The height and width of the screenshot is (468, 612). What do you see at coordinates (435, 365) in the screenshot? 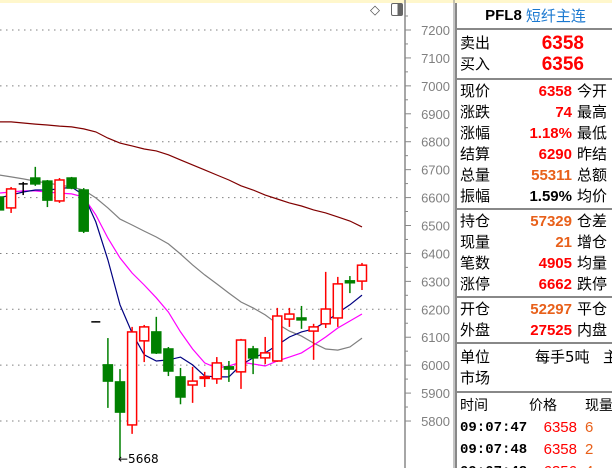
I see `y-tick-label: 6000` at bounding box center [435, 365].